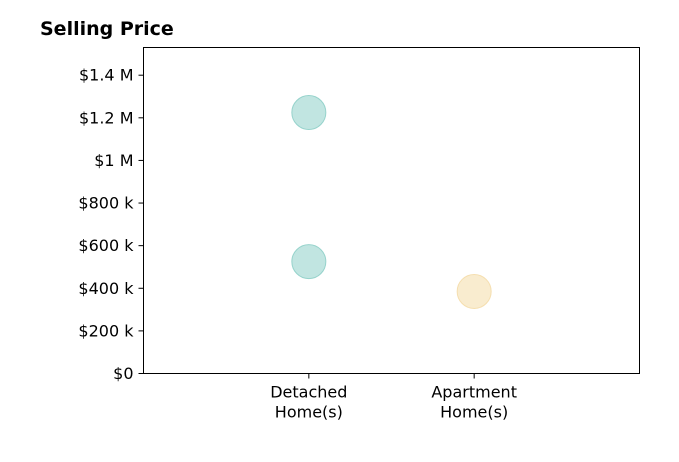  Describe the element at coordinates (113, 160) in the screenshot. I see `y-tick-label: $1 M` at that location.